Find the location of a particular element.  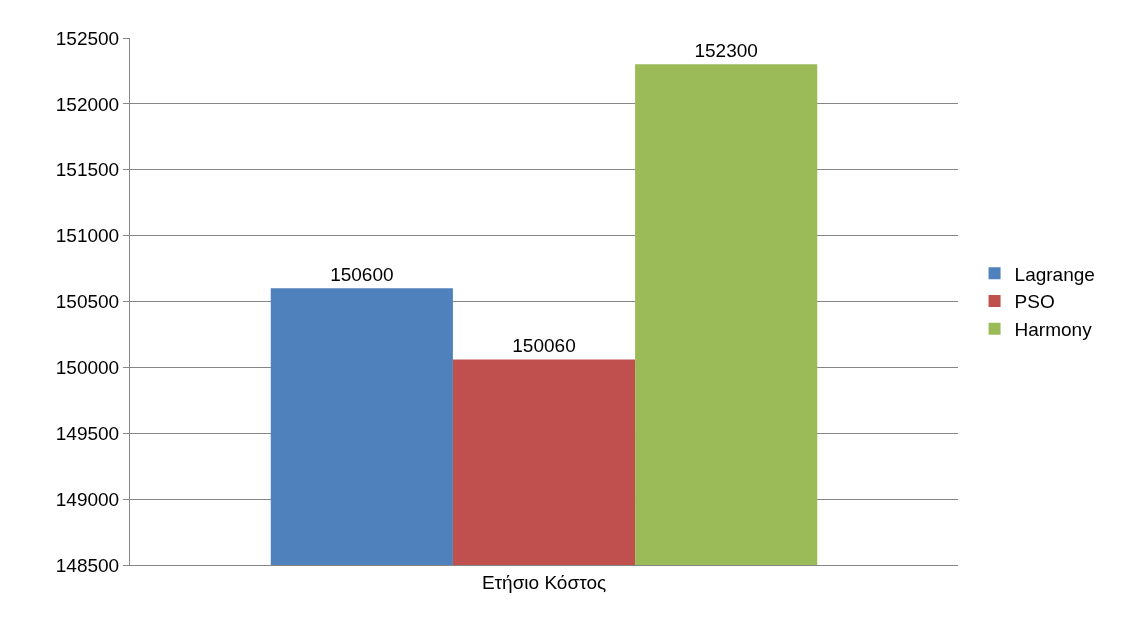

y-tick-label: 151500 is located at coordinates (87, 170).